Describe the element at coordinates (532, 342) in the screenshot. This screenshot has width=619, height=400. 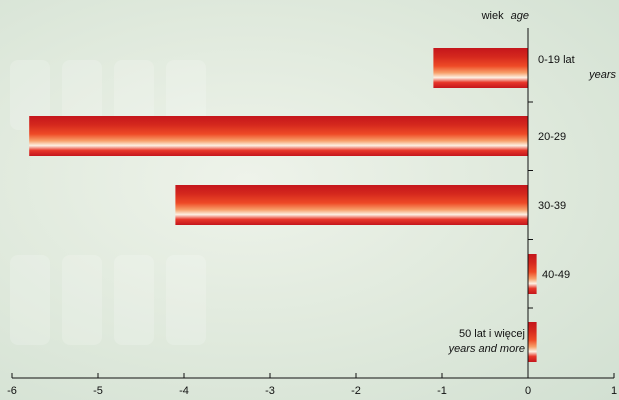
I see `bar-50-lat-i-więcej` at that location.